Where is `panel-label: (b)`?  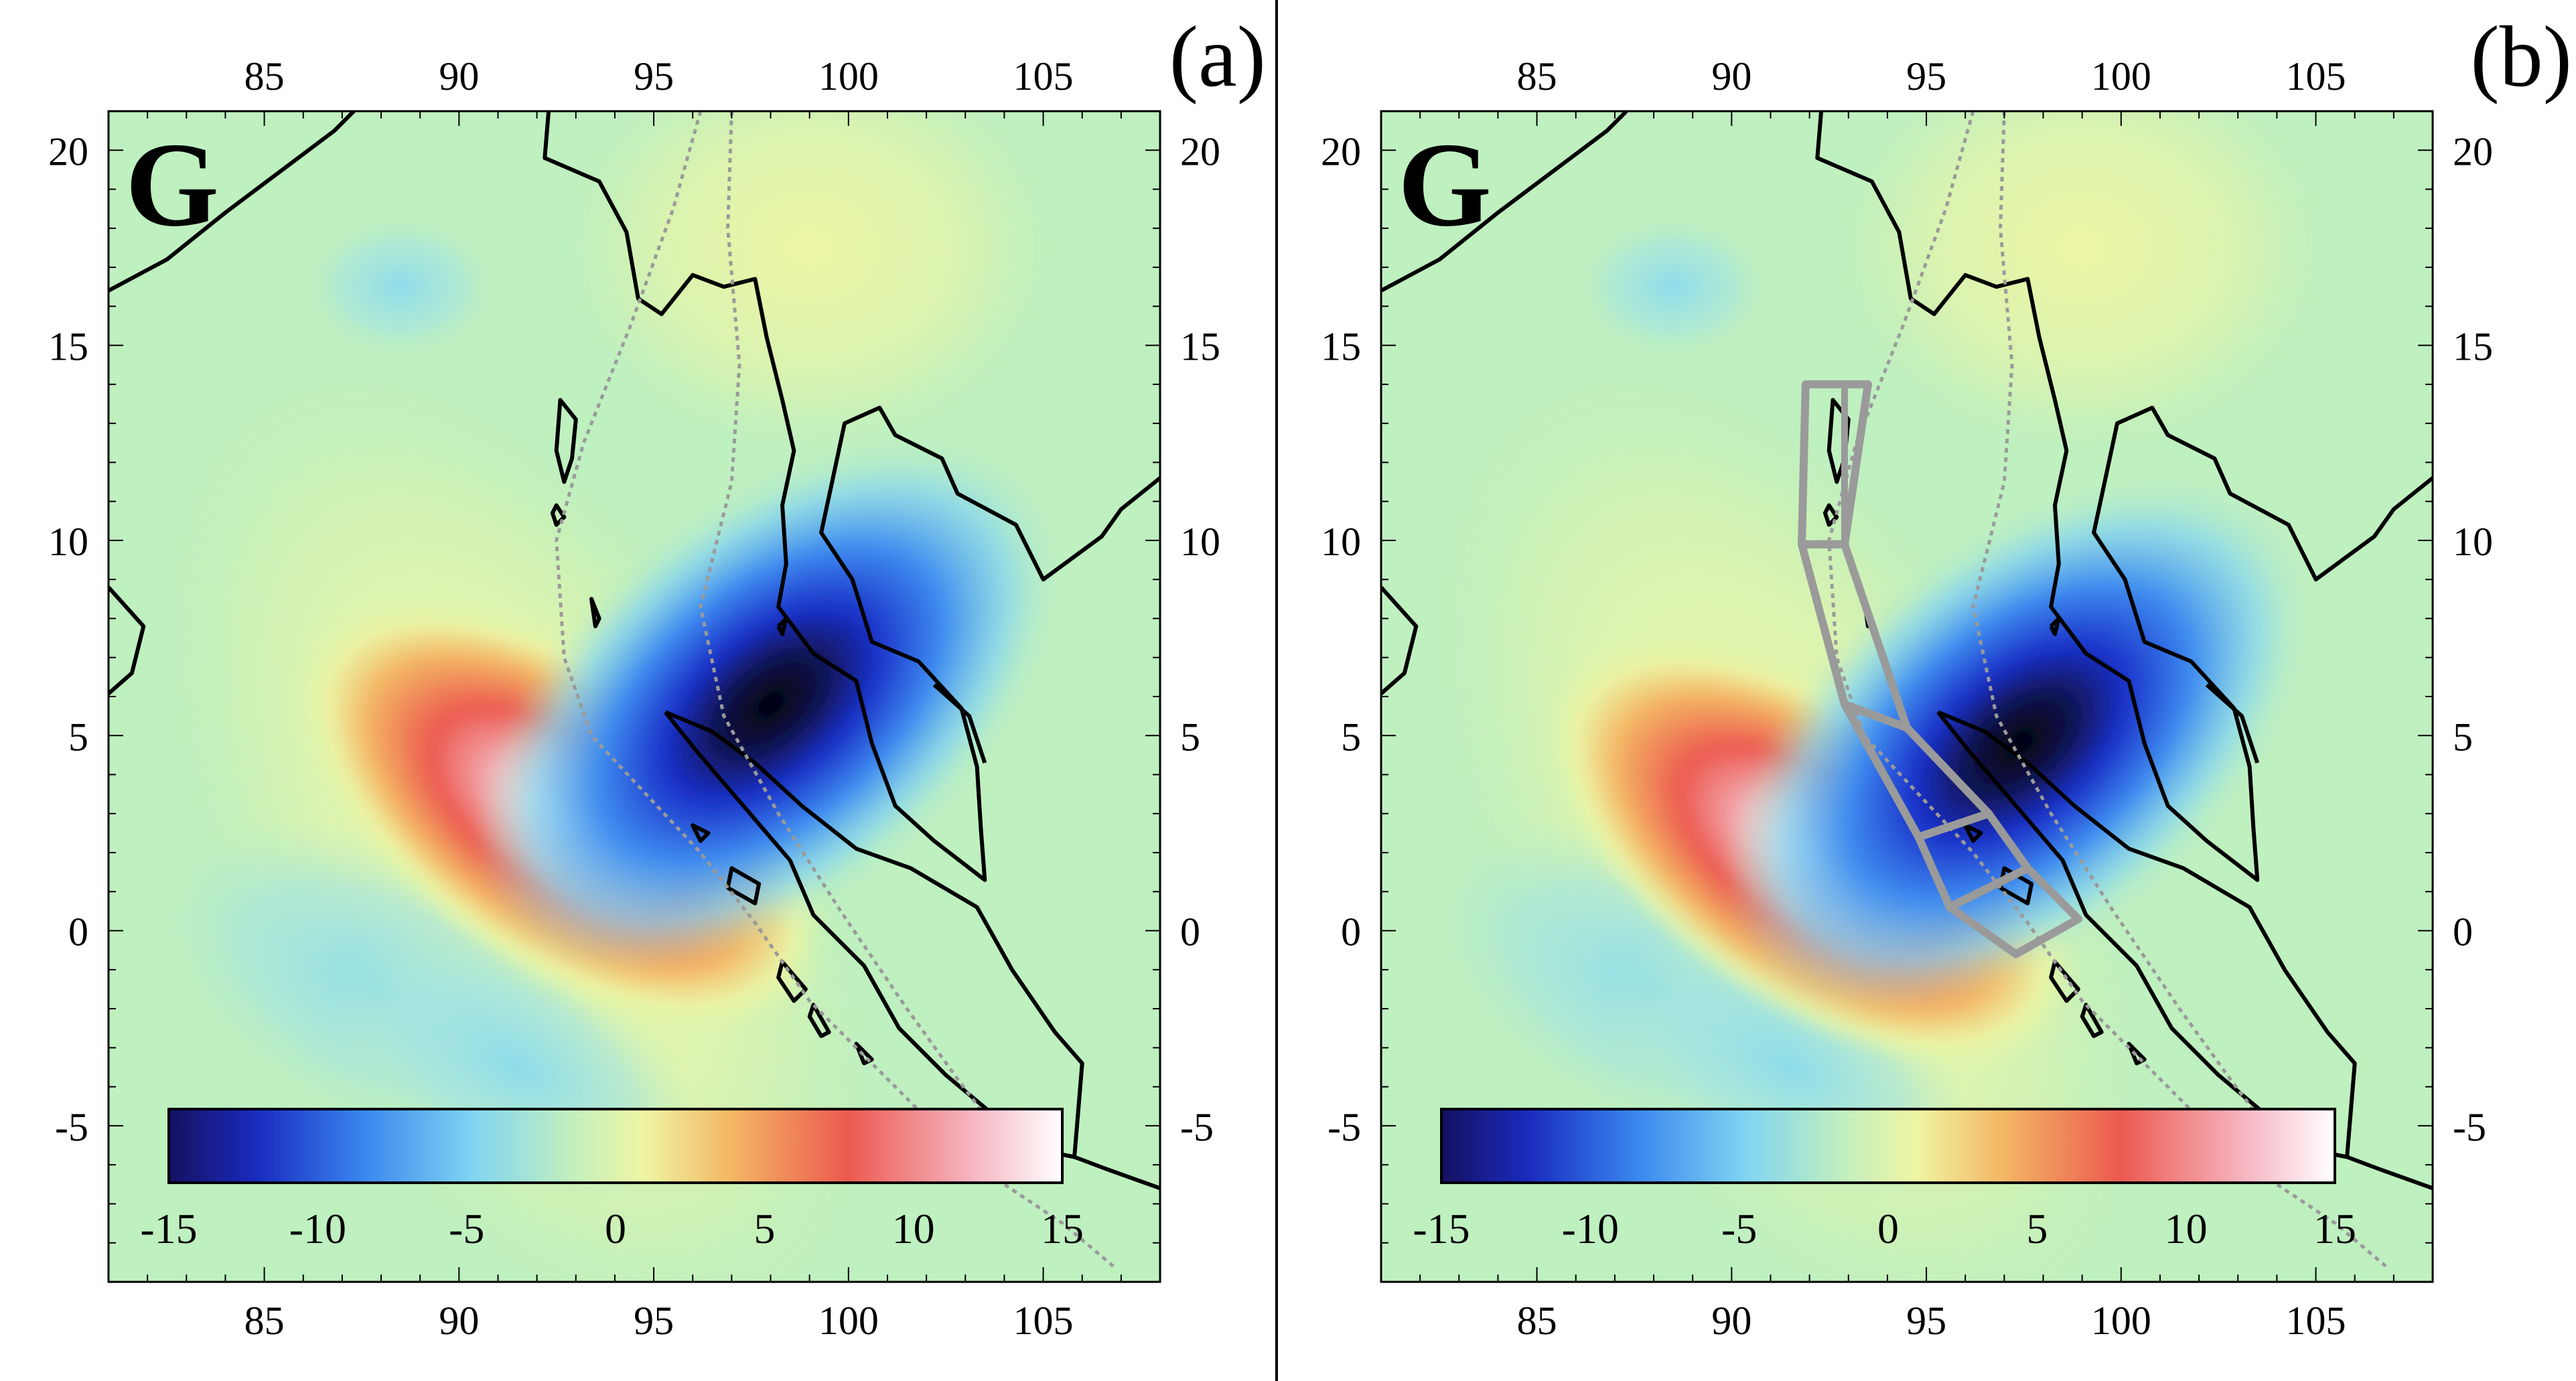 panel-label: (b) is located at coordinates (2521, 57).